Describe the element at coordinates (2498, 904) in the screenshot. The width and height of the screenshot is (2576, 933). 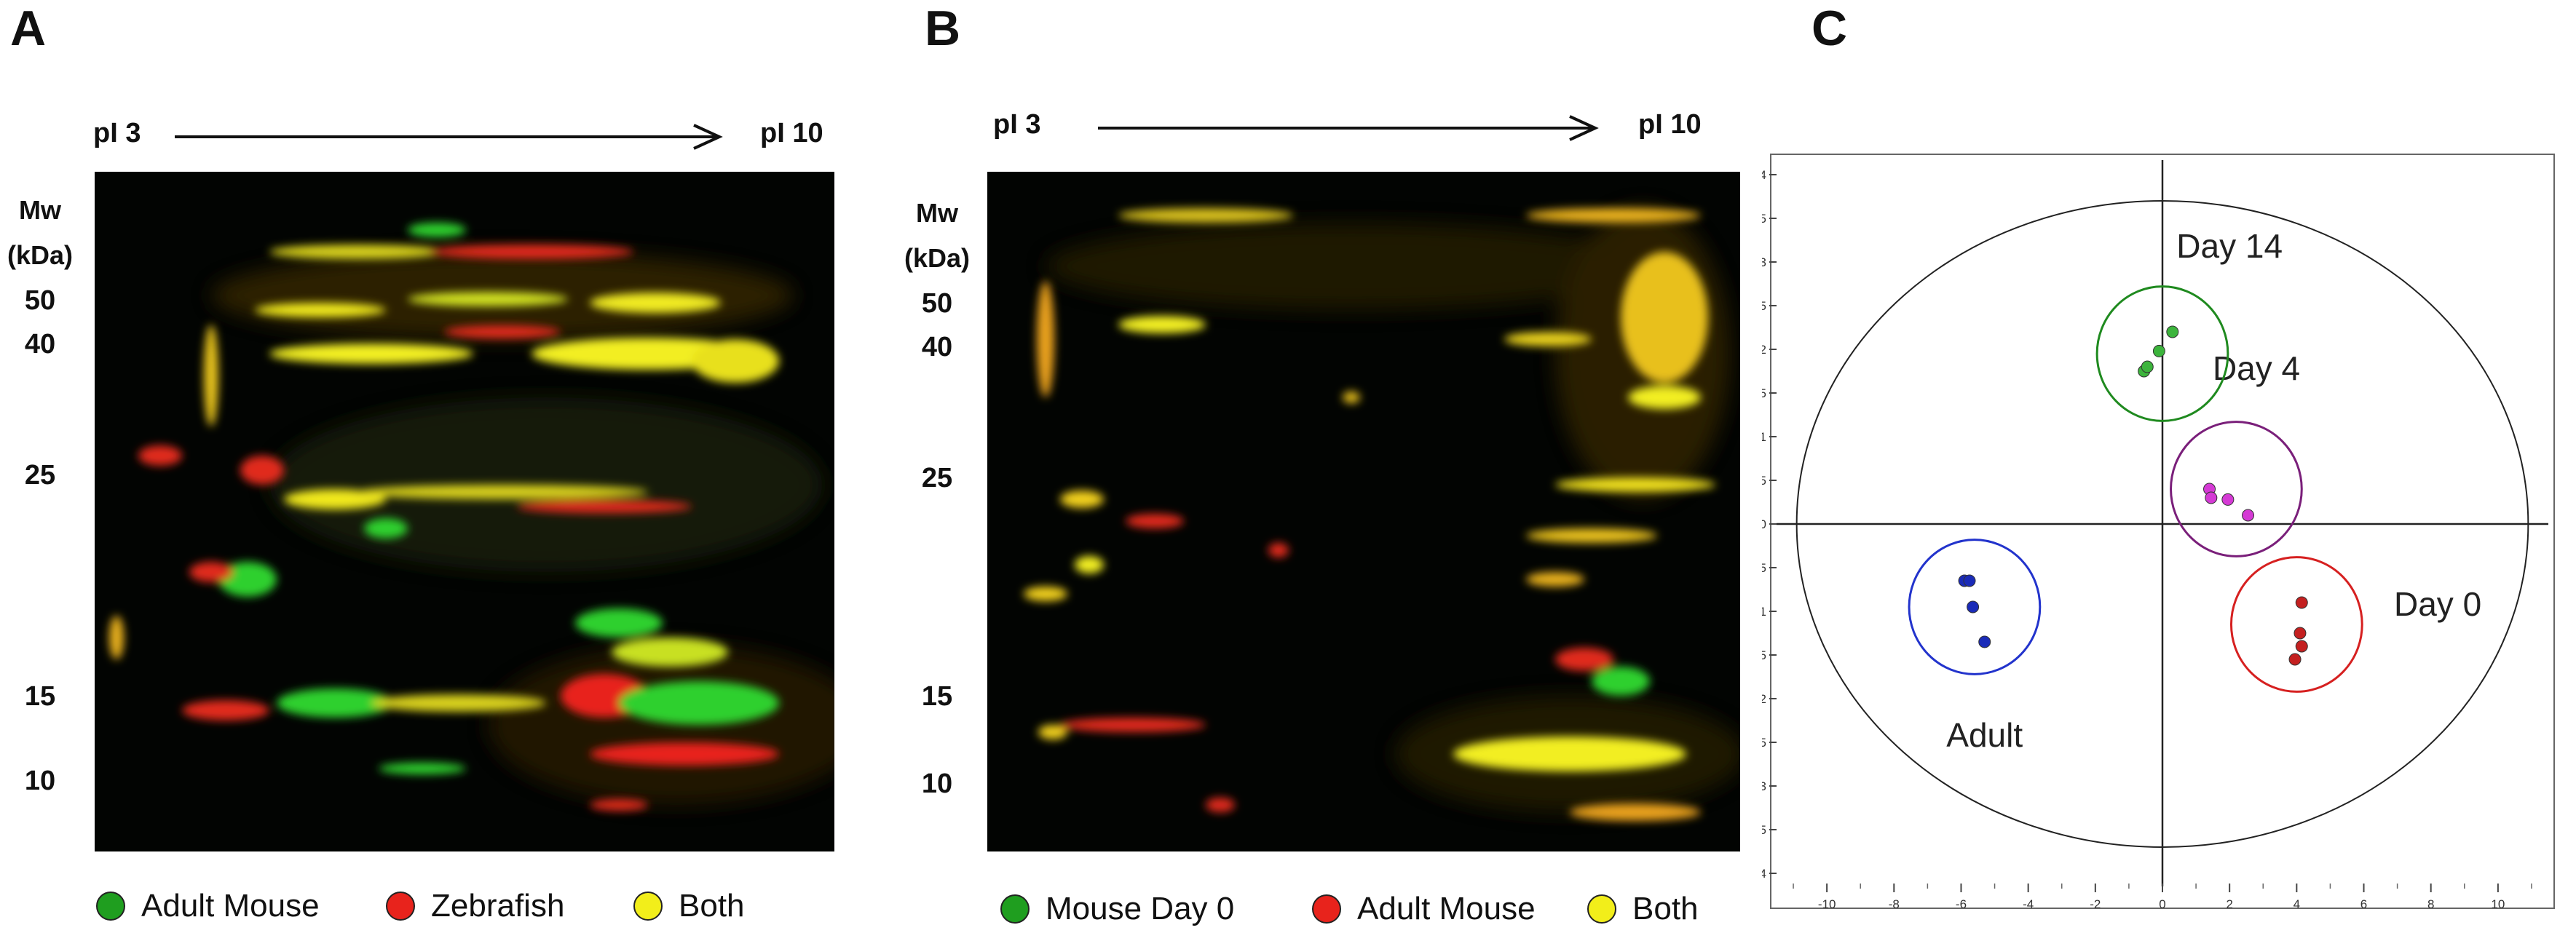
I see `x-tick-label: 10` at that location.